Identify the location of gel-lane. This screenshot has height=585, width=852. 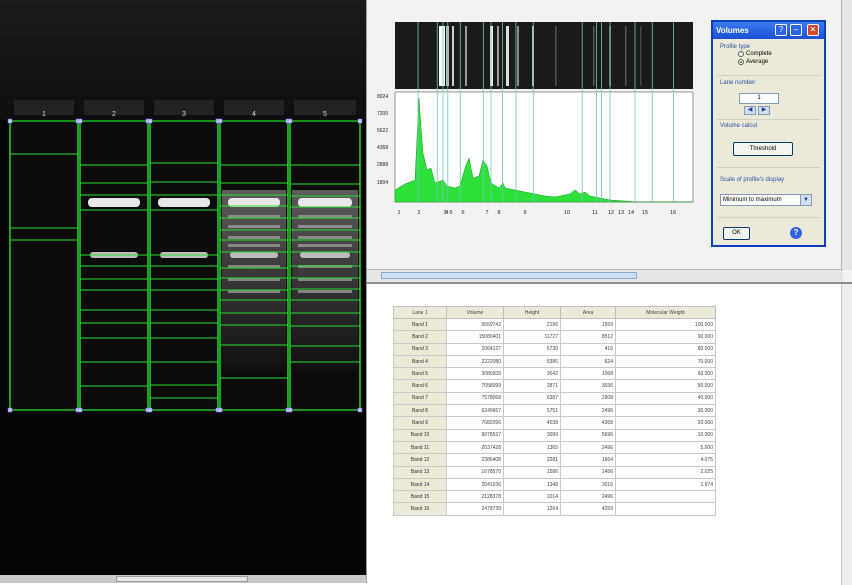
(44, 265).